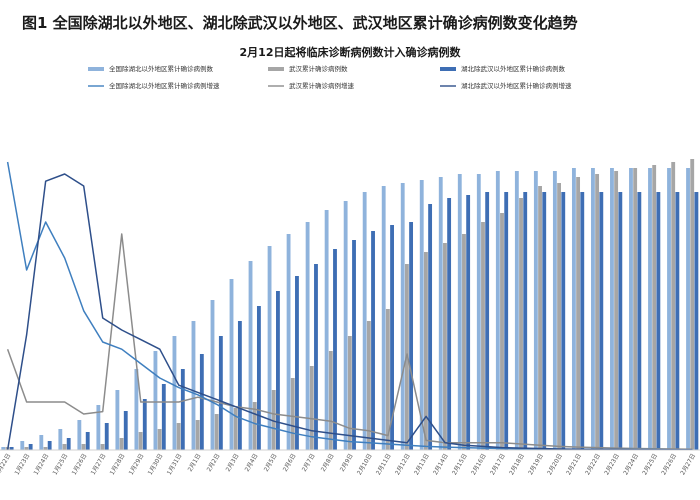 This screenshot has width=700, height=500. Describe the element at coordinates (688, 465) in the screenshot. I see `x-tick-label: 2月27日` at that location.